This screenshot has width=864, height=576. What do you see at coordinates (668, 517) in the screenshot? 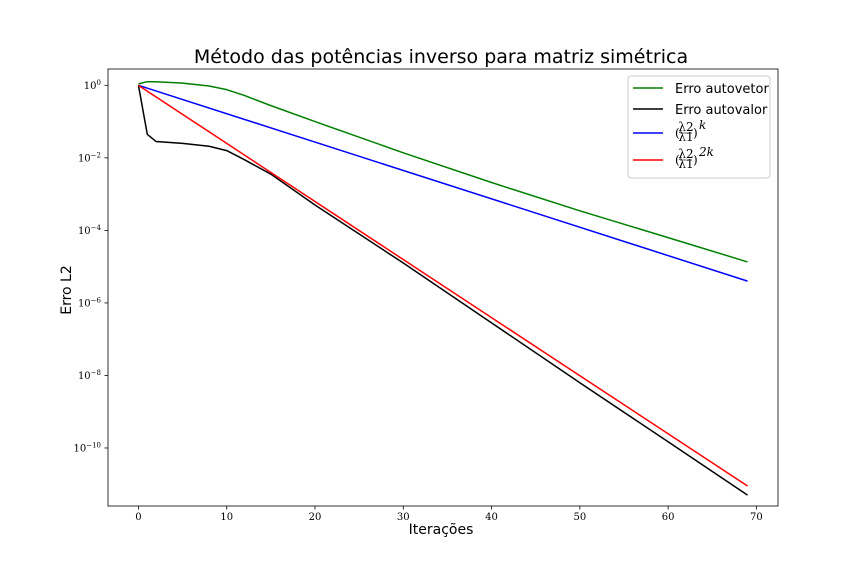
I see `x-tick-label: 60` at bounding box center [668, 517].